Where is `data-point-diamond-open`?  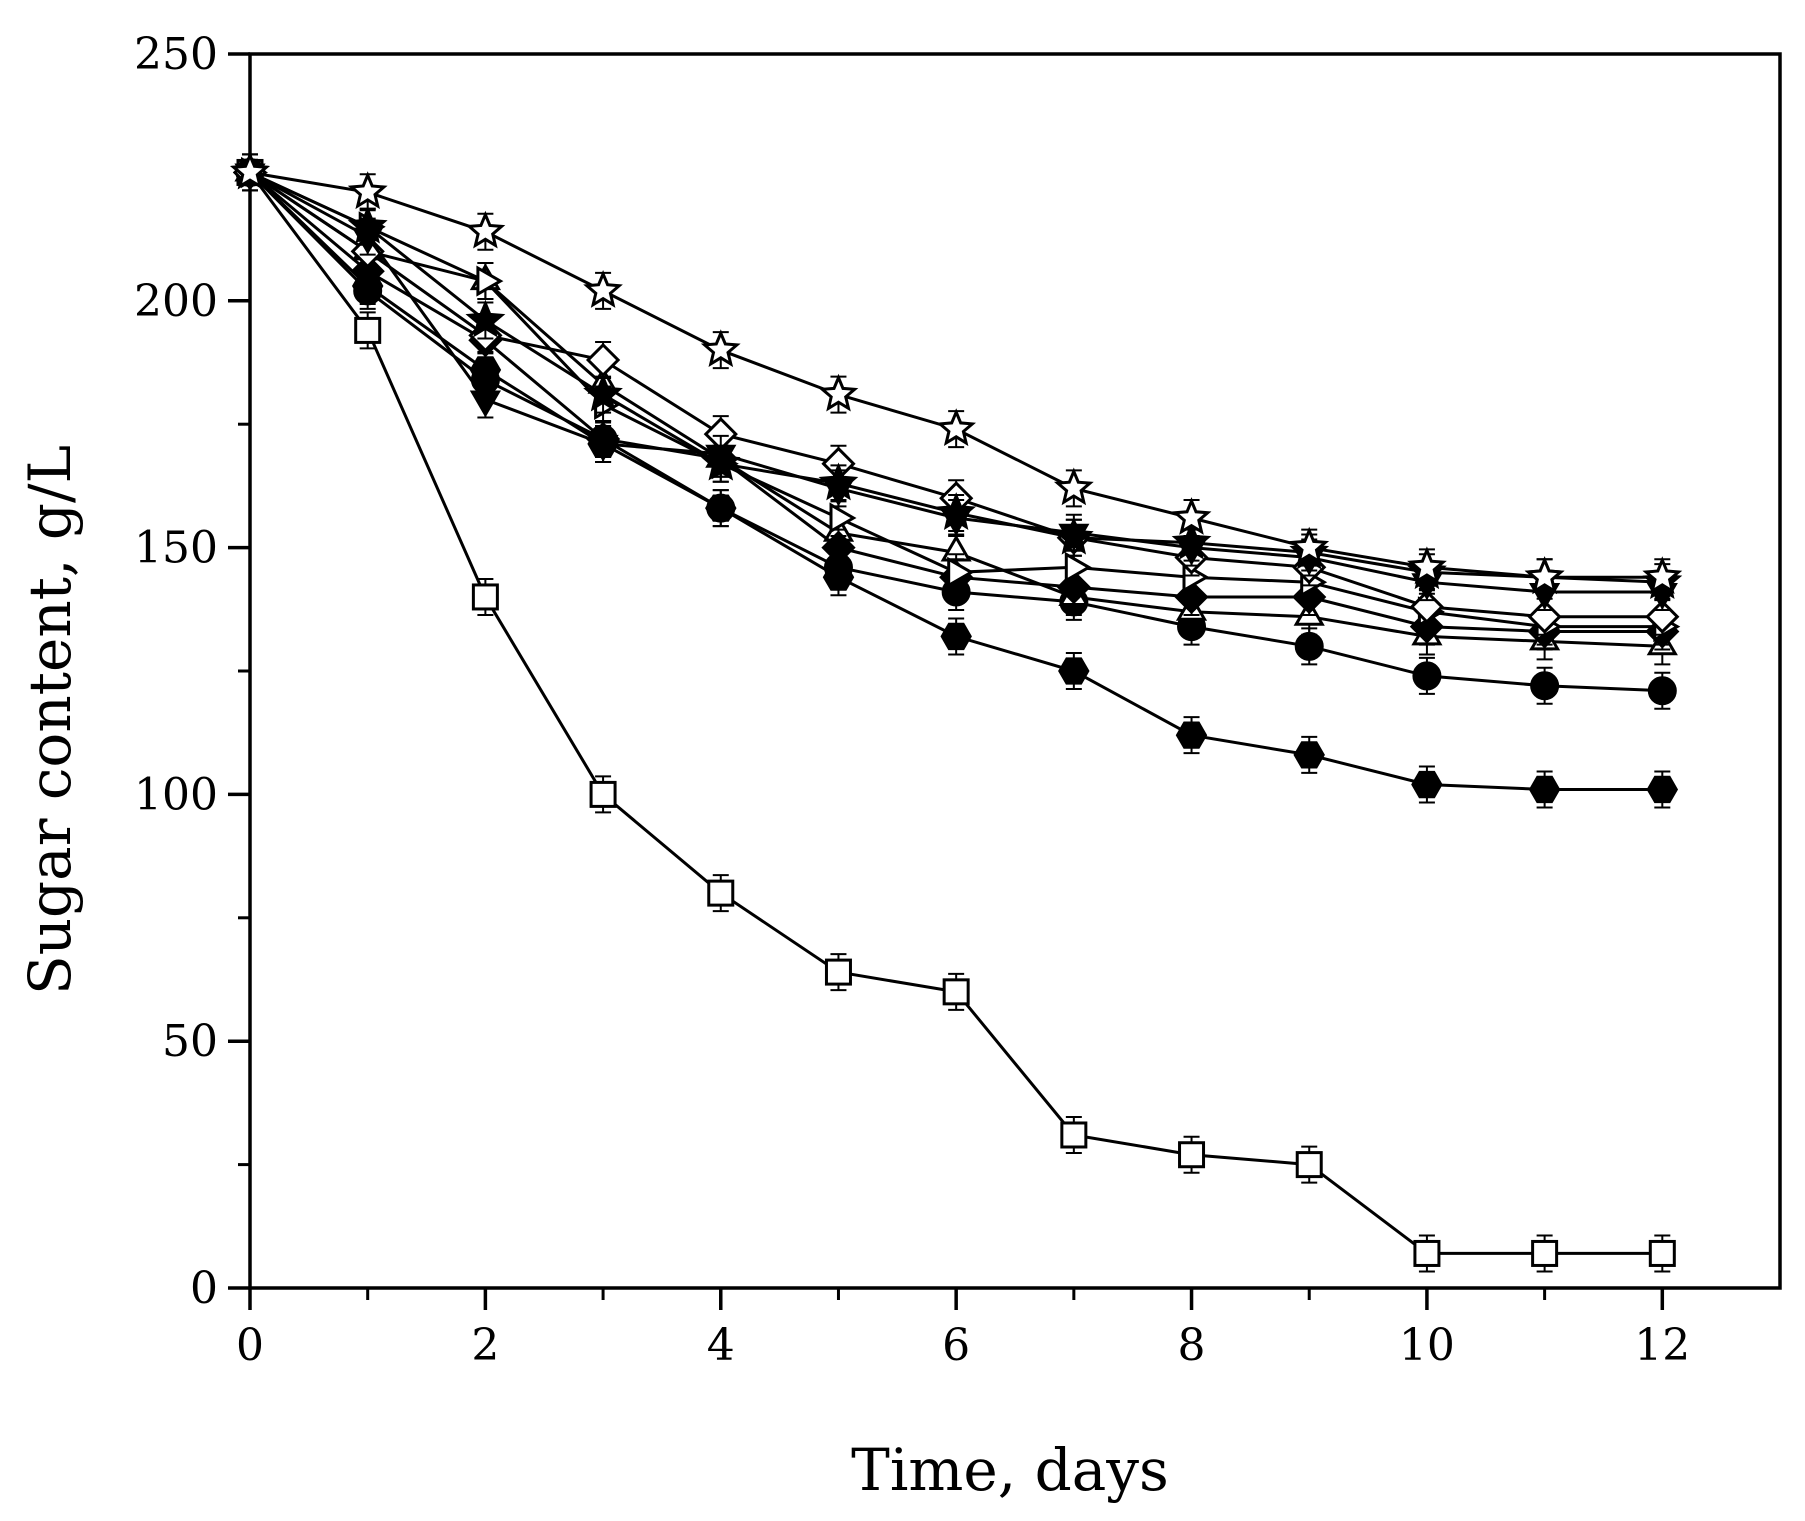 data-point-diamond-open is located at coordinates (603, 360).